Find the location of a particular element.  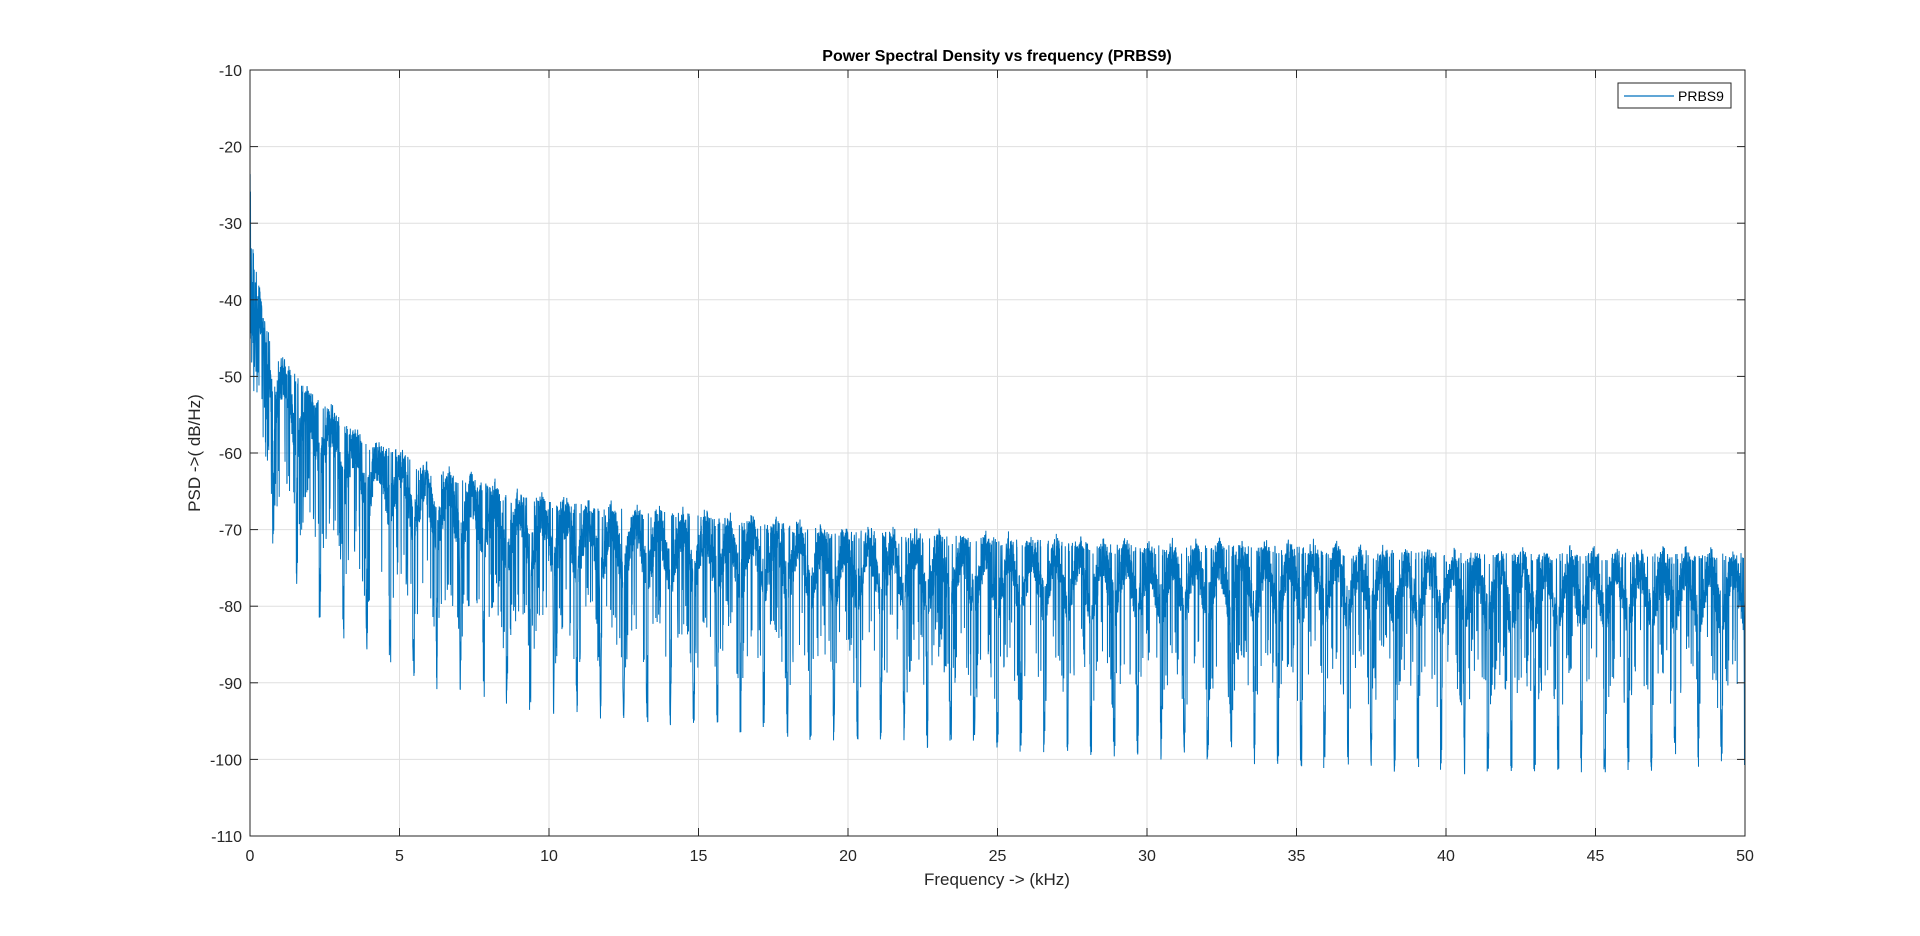

x-tick-label: 25 is located at coordinates (998, 856).